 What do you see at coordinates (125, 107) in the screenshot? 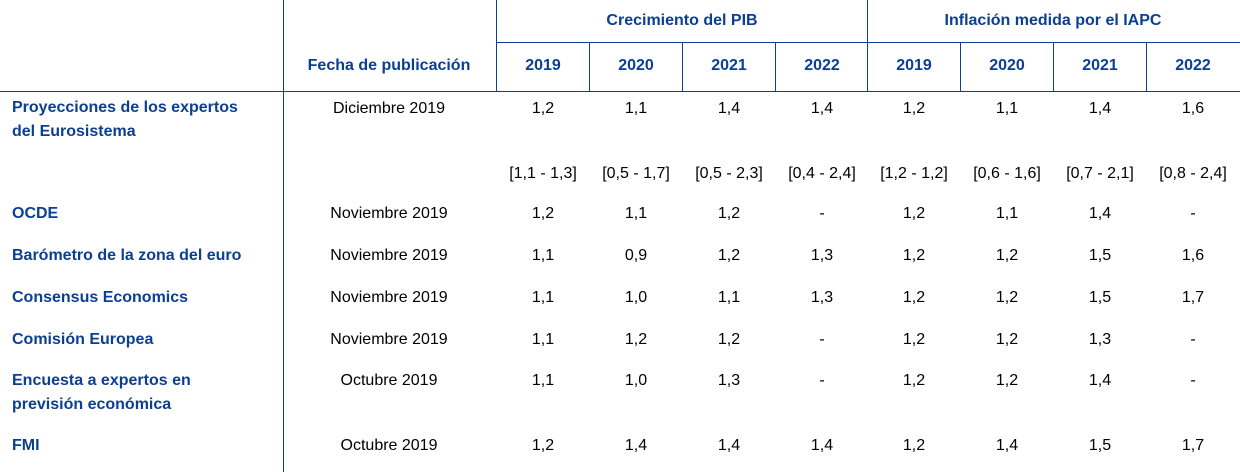
I see `row-label-line: Proyecciones de los expertos` at bounding box center [125, 107].